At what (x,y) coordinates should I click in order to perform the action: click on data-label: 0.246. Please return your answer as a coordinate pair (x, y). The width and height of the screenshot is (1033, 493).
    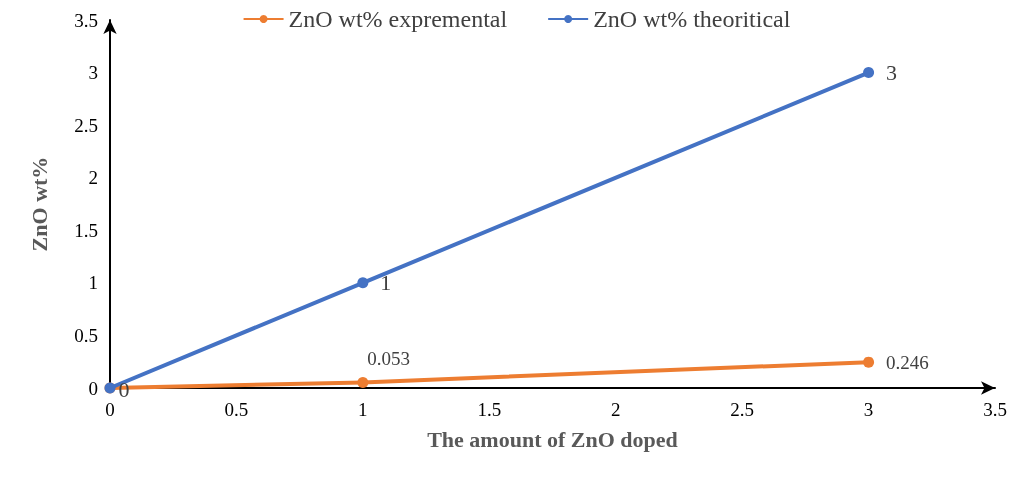
    Looking at the image, I should click on (907, 362).